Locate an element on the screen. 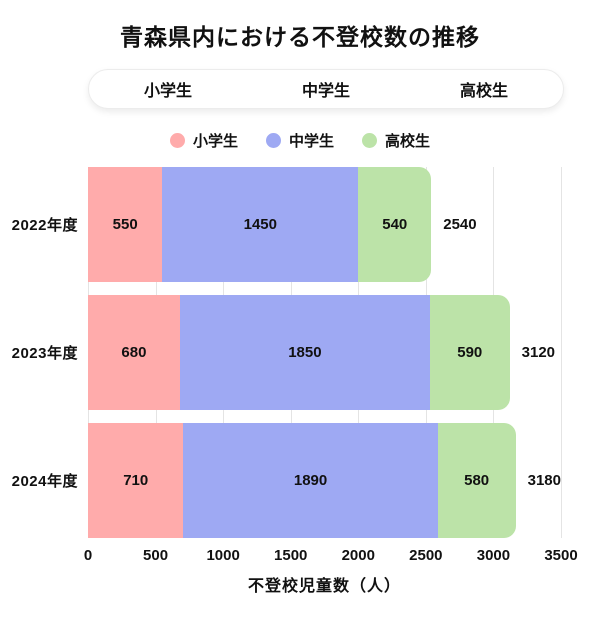 The height and width of the screenshot is (618, 600). bar-segment-junior-high: 1850 is located at coordinates (304, 352).